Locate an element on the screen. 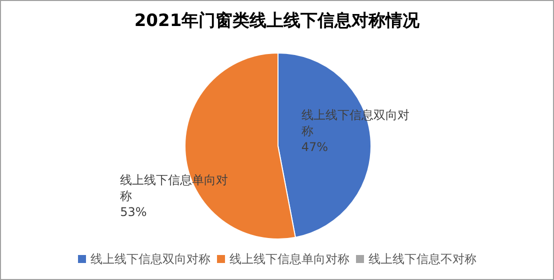  chart-title: 2021年门窗类线上线下信息对称情况 is located at coordinates (277, 21).